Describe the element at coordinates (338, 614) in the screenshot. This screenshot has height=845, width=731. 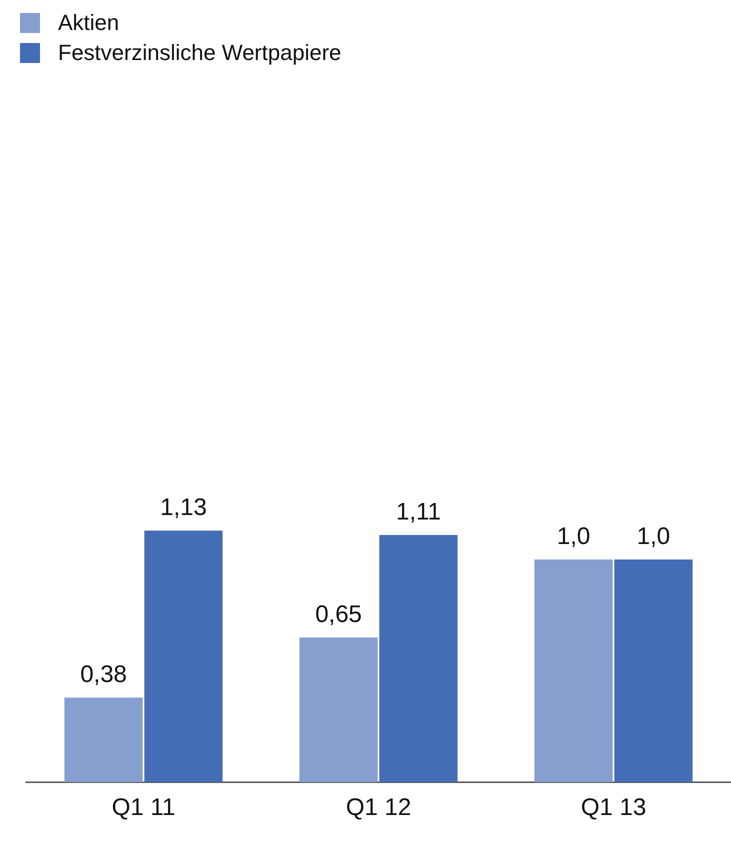
I see `data-label: 0,65` at that location.